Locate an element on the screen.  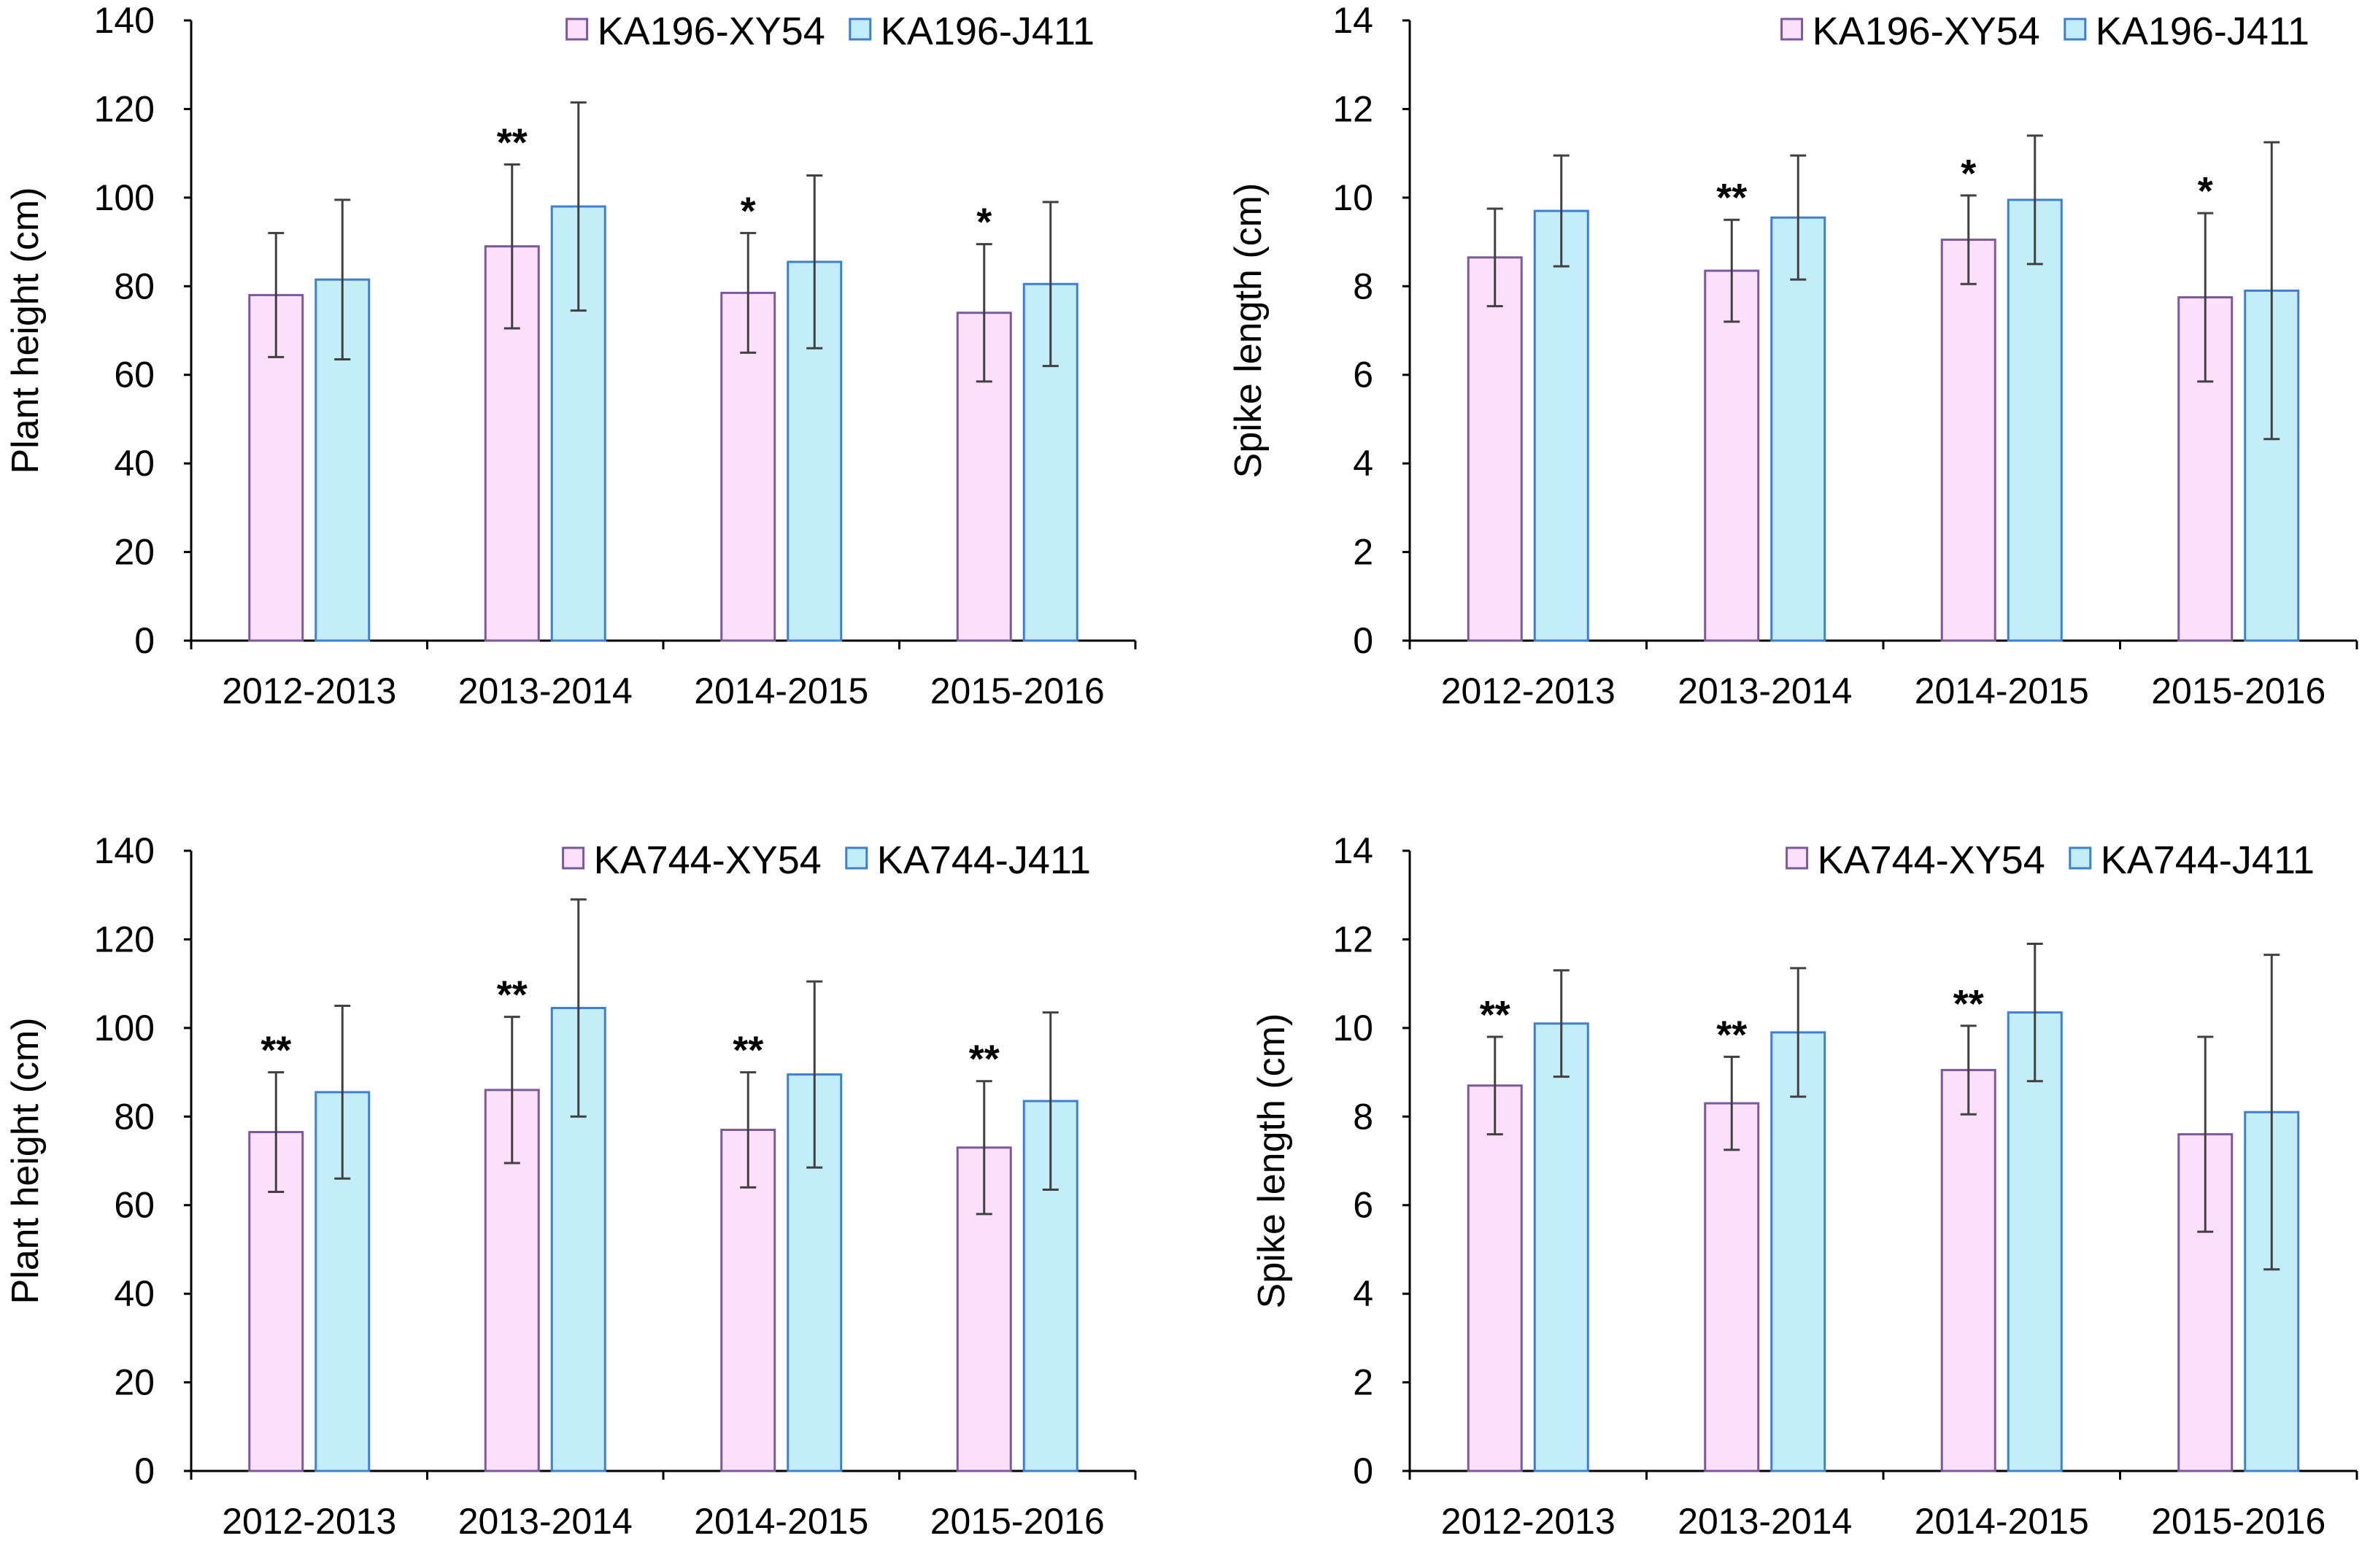
y-tick-label: 40 is located at coordinates (134, 463).